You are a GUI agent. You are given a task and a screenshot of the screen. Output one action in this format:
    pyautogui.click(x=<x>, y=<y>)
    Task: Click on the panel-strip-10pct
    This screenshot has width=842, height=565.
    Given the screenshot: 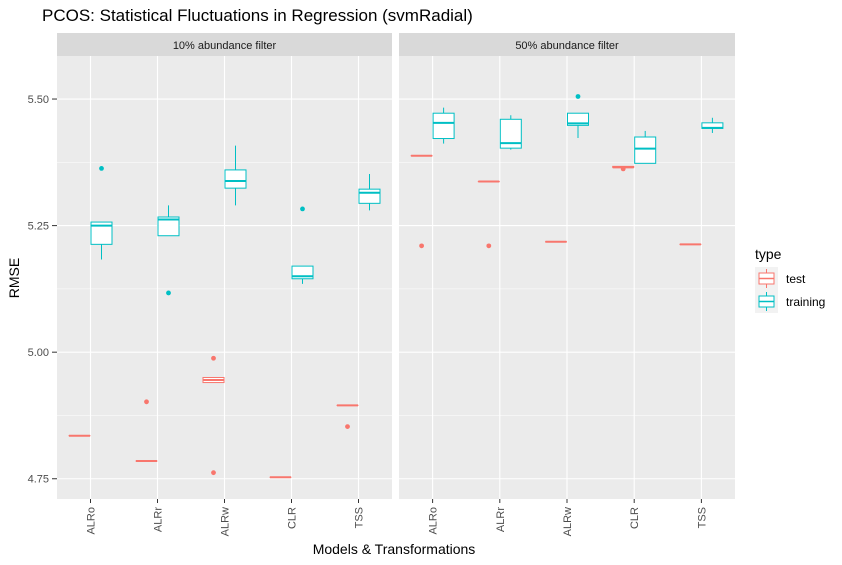 What is the action you would take?
    pyautogui.click(x=224, y=44)
    